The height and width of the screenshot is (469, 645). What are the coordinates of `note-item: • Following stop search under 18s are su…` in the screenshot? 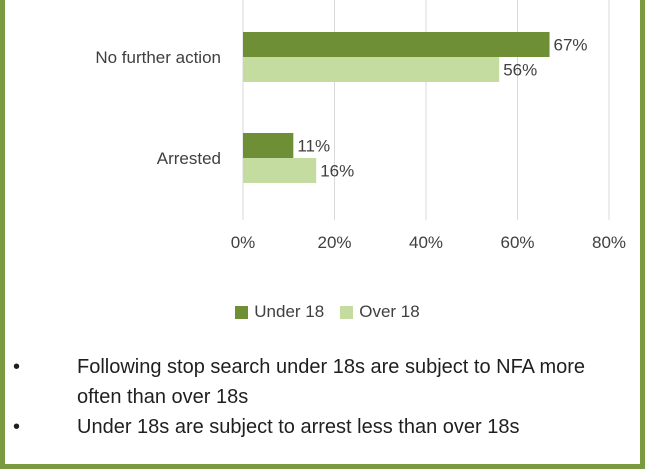 It's located at (320, 382).